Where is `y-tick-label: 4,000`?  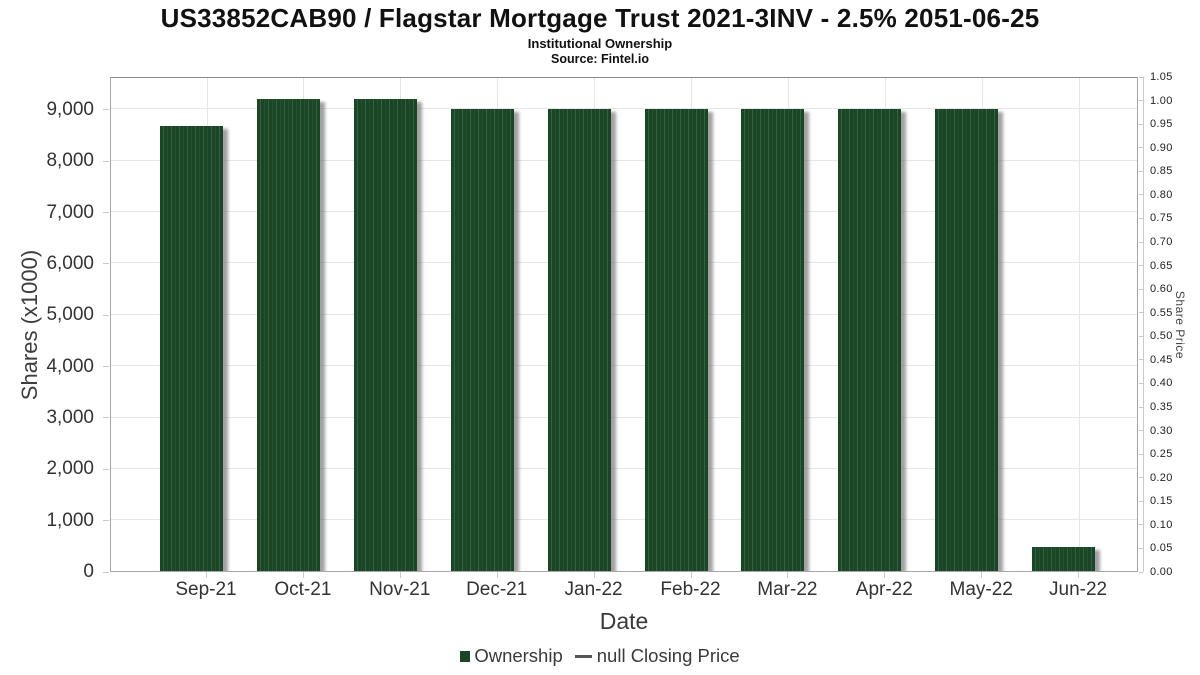 y-tick-label: 4,000 is located at coordinates (70, 366).